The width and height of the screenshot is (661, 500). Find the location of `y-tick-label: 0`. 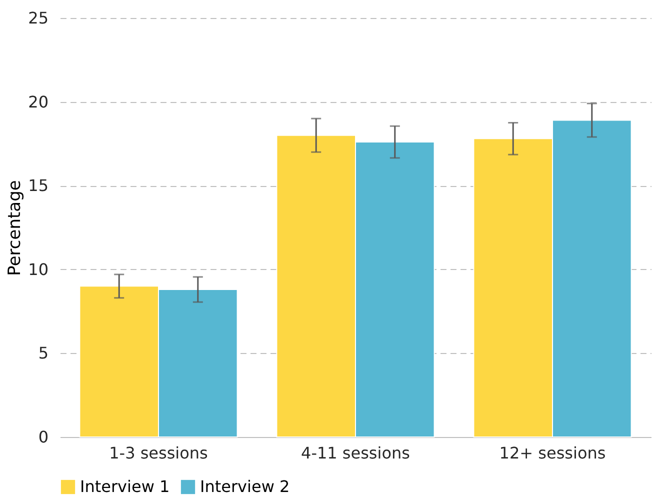

y-tick-label: 0 is located at coordinates (43, 437).